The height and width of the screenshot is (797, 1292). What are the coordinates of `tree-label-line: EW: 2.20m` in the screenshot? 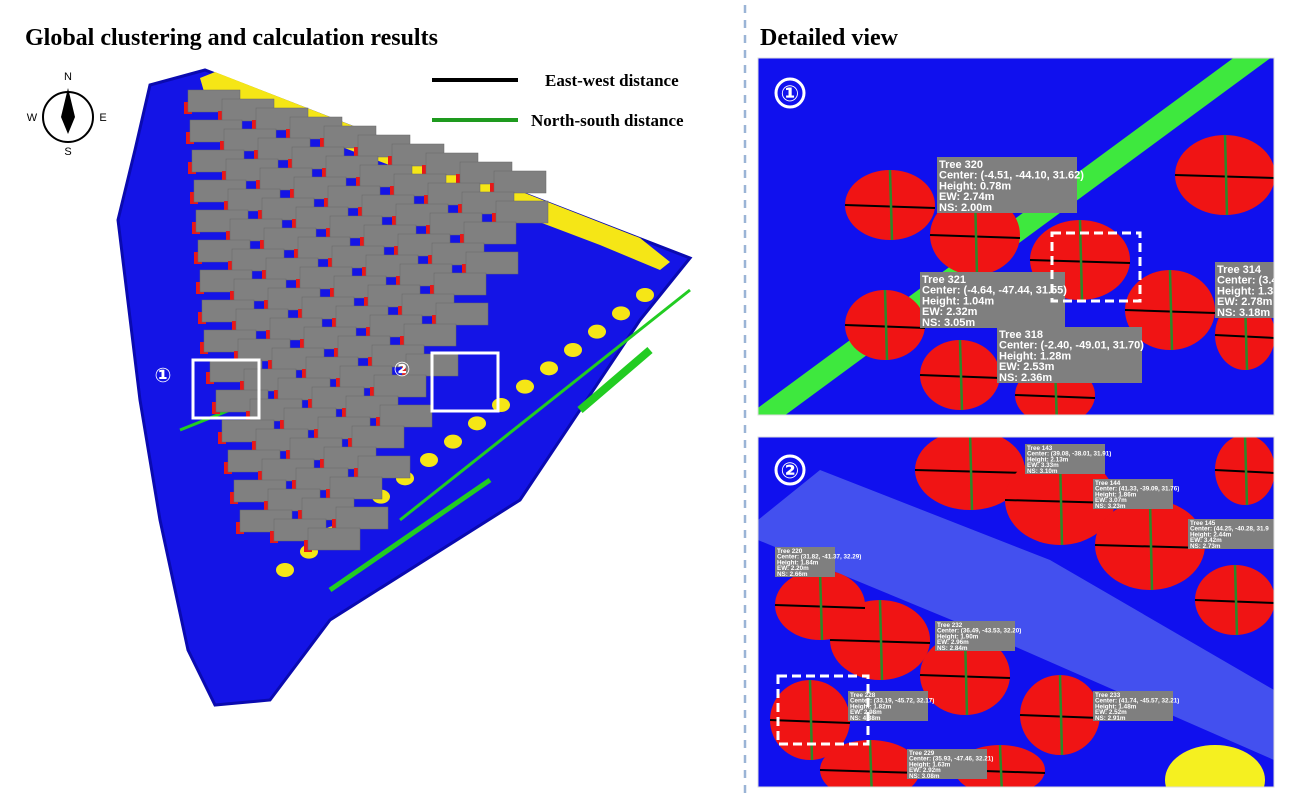 It's located at (793, 568).